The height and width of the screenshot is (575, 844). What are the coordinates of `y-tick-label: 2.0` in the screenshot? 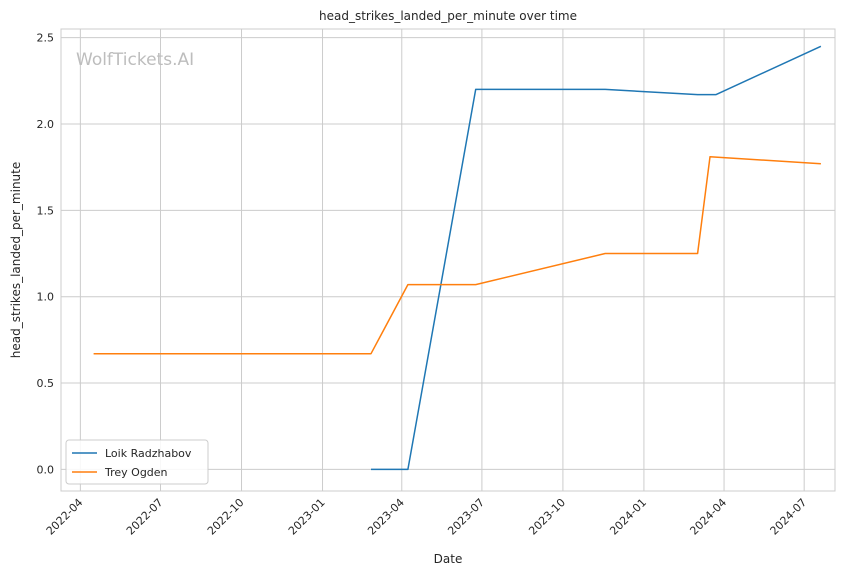 It's located at (46, 124).